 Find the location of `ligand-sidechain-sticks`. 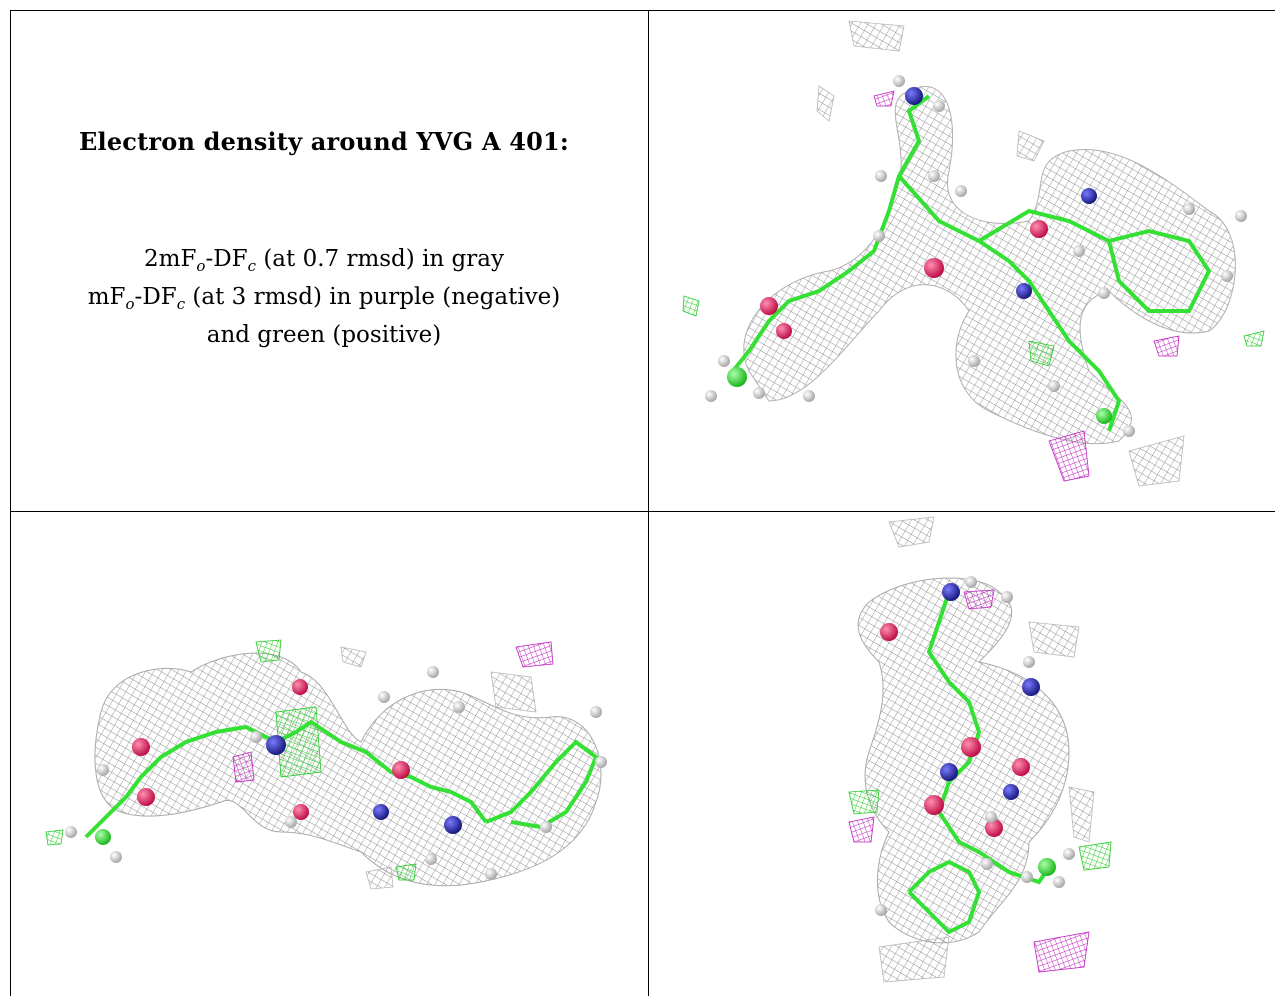

ligand-sidechain-sticks is located at coordinates (1009, 303).